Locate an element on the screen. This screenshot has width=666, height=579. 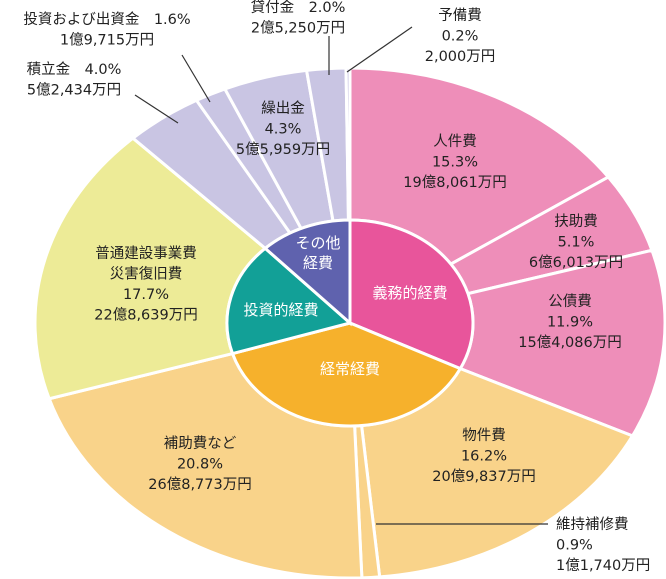
outer-label-7: 積立金 4.0% 5億2,434万円 is located at coordinates (74, 80).